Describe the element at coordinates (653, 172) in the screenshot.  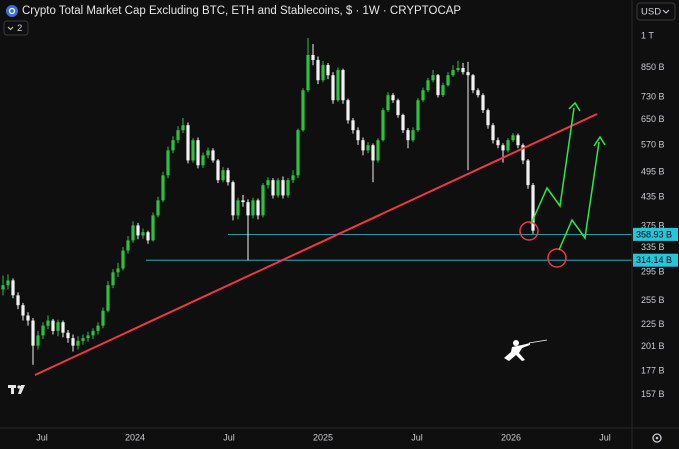
I see `y-tick-label: 495 B` at that location.